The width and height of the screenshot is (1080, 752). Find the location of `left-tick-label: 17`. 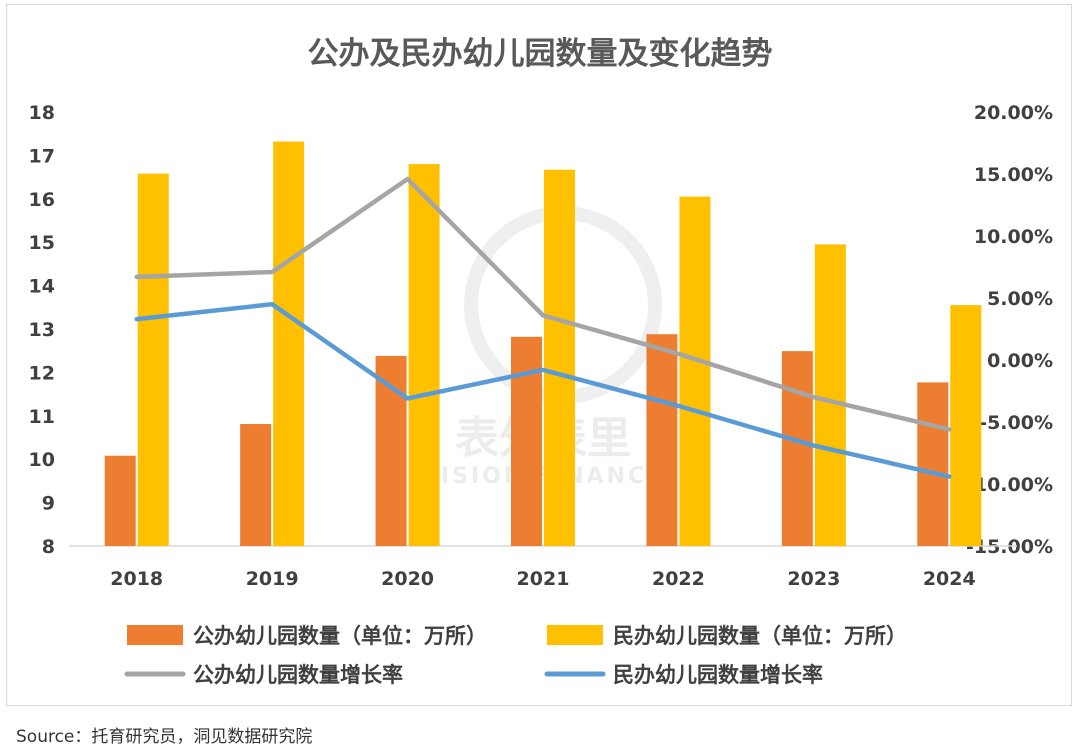

left-tick-label: 17 is located at coordinates (42, 156).